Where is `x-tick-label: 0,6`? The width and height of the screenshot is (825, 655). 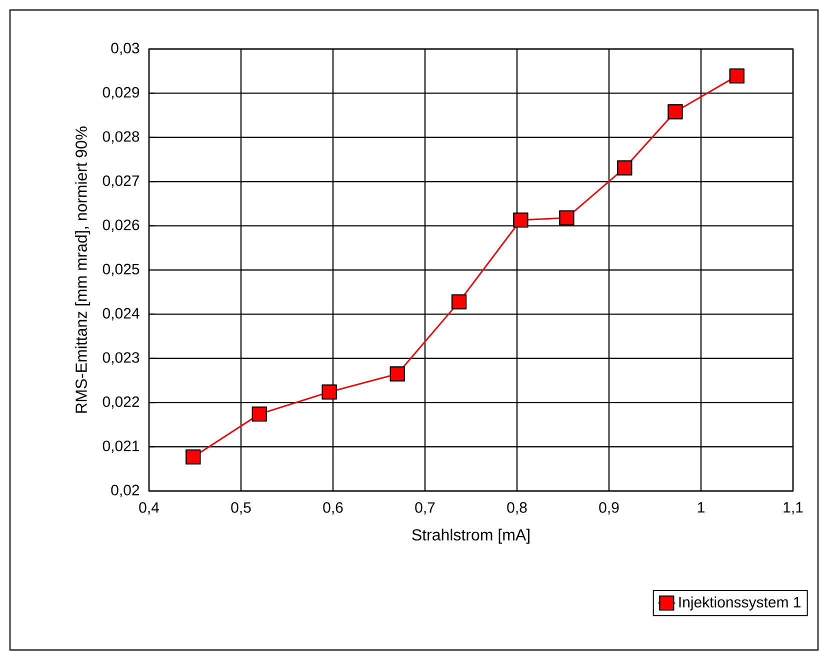
x-tick-label: 0,6 is located at coordinates (333, 508).